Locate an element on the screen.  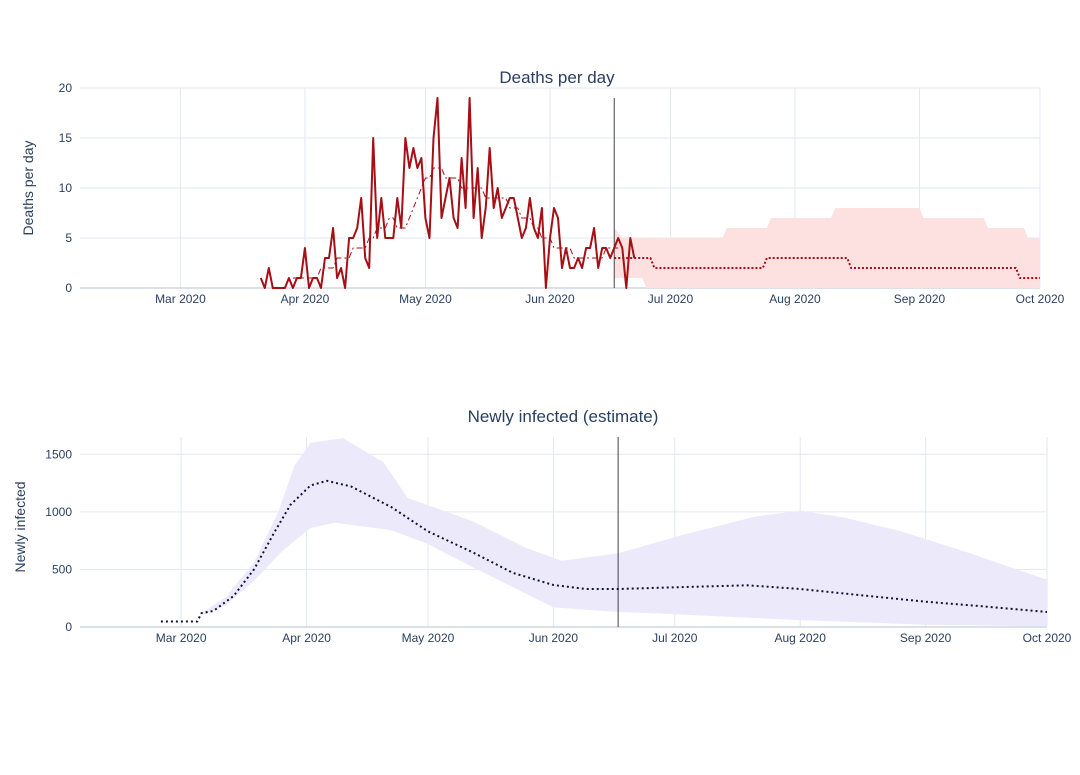
infected-chart-title: Newly infected (estimate) is located at coordinates (563, 416).